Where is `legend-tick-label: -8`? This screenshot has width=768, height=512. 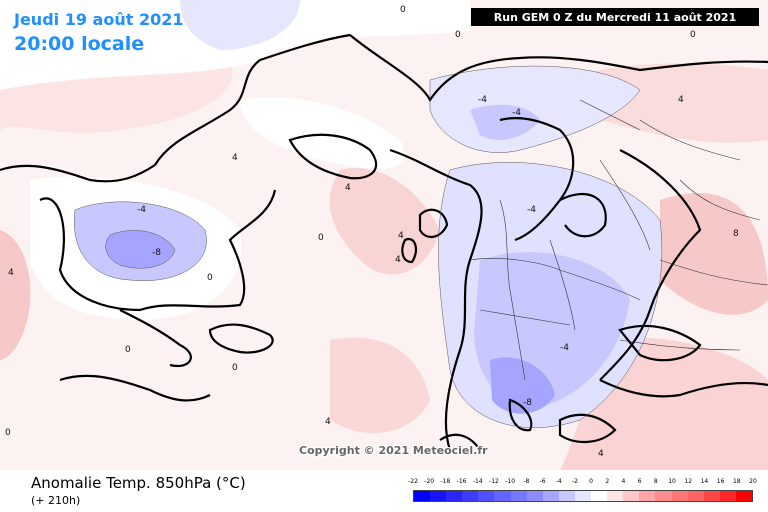
legend-tick-label: -8 is located at coordinates (526, 481).